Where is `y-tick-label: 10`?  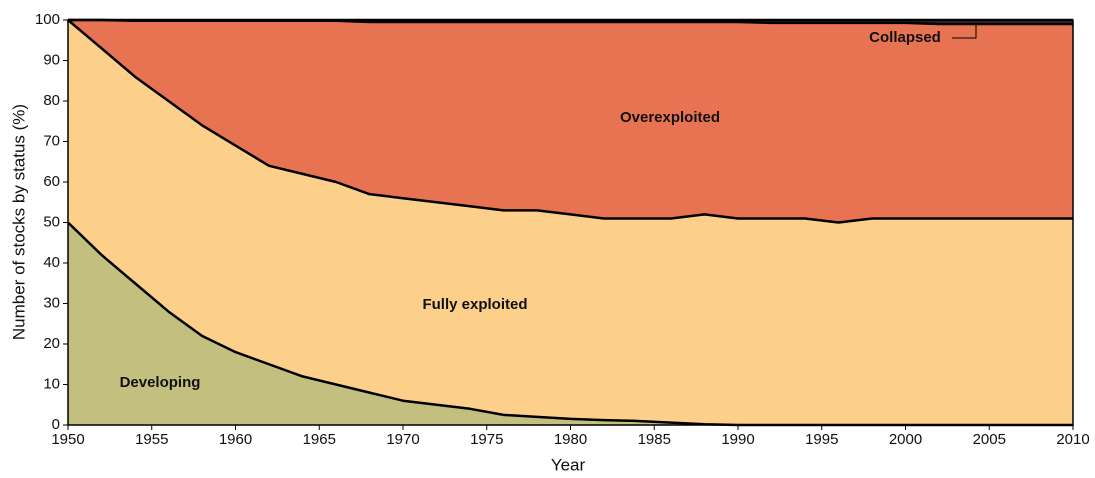 y-tick-label: 10 is located at coordinates (51, 383).